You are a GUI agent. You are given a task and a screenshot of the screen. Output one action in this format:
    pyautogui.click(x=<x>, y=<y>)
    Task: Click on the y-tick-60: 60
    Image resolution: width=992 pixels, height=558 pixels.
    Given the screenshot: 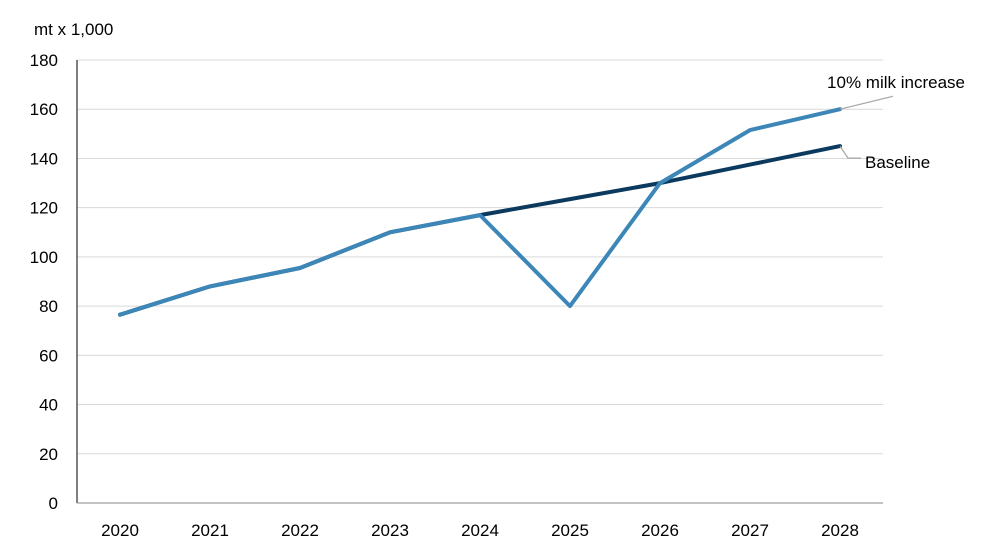 What is the action you would take?
    pyautogui.click(x=48, y=355)
    